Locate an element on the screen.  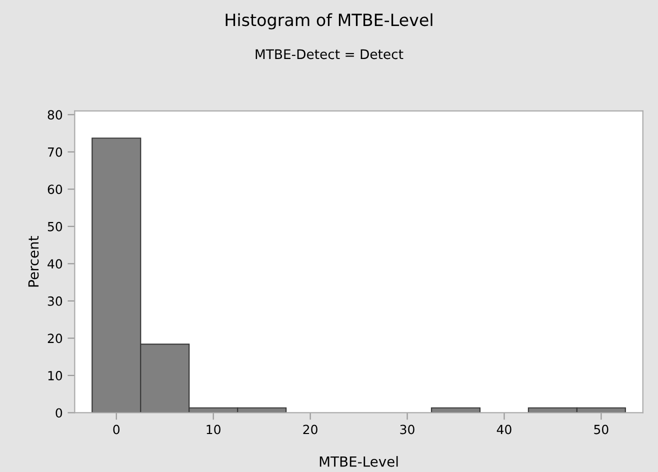
x-tick-label: 0 is located at coordinates (116, 429).